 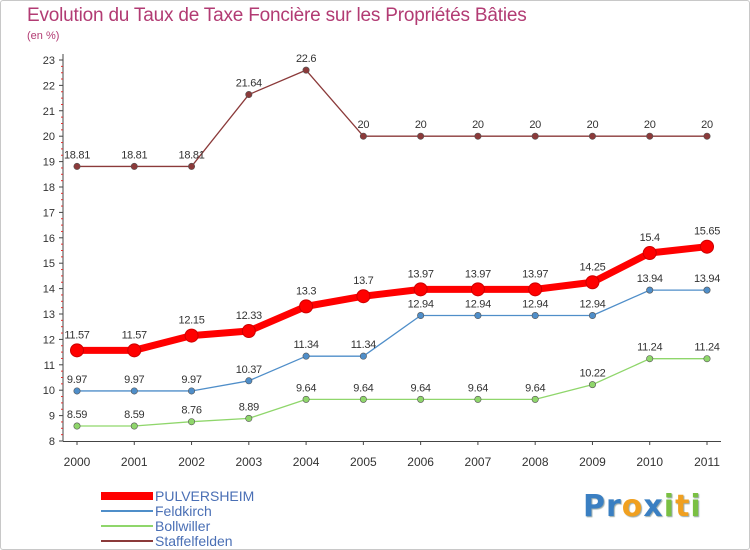 What do you see at coordinates (49, 290) in the screenshot?
I see `y-tick-label: 14` at bounding box center [49, 290].